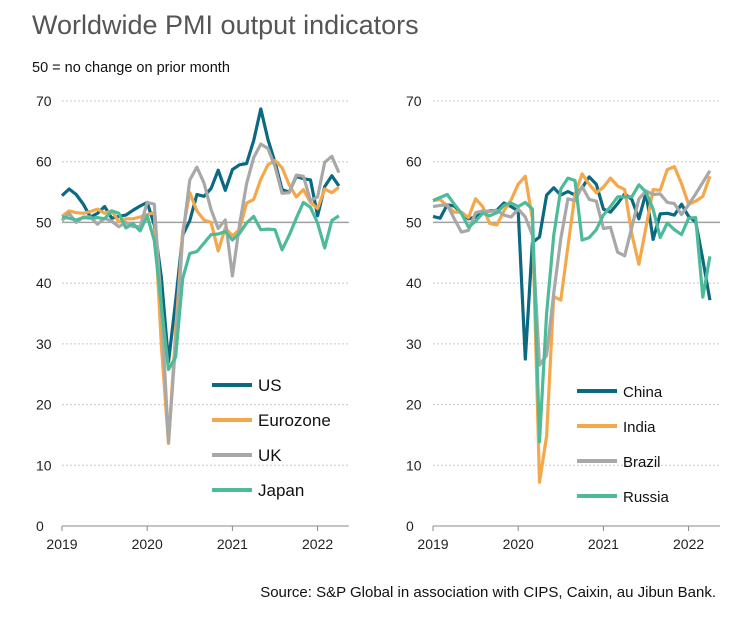 The width and height of the screenshot is (746, 621). Describe the element at coordinates (225, 25) in the screenshot. I see `chart-title: Worldwide PMI output indicators` at that location.